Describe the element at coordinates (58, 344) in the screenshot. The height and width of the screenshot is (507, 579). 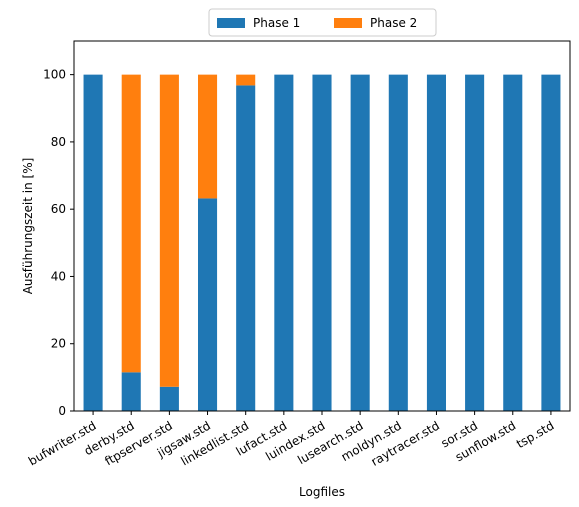
I see `y-tick-label: 20` at that location.